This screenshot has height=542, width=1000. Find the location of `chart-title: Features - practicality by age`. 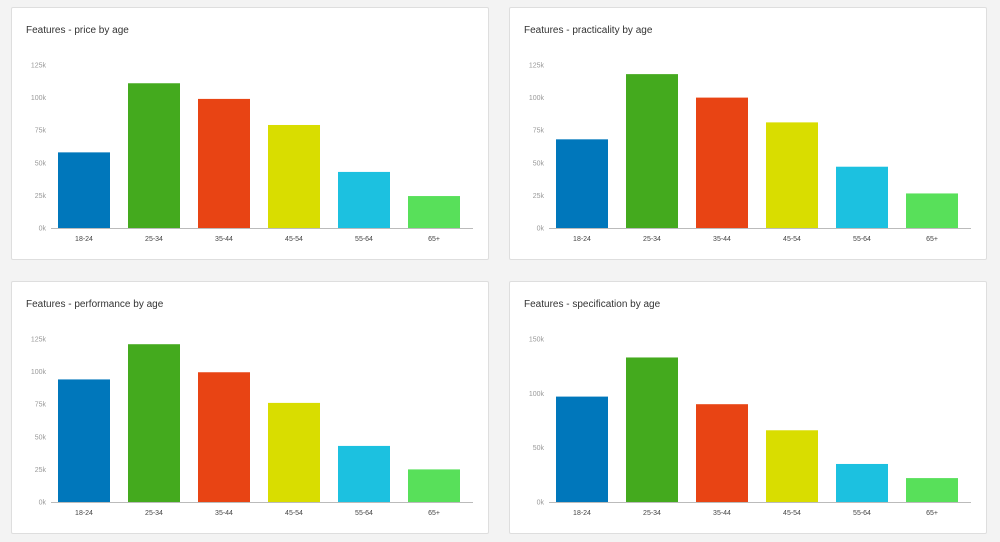

chart-title: Features - practicality by age is located at coordinates (588, 30).